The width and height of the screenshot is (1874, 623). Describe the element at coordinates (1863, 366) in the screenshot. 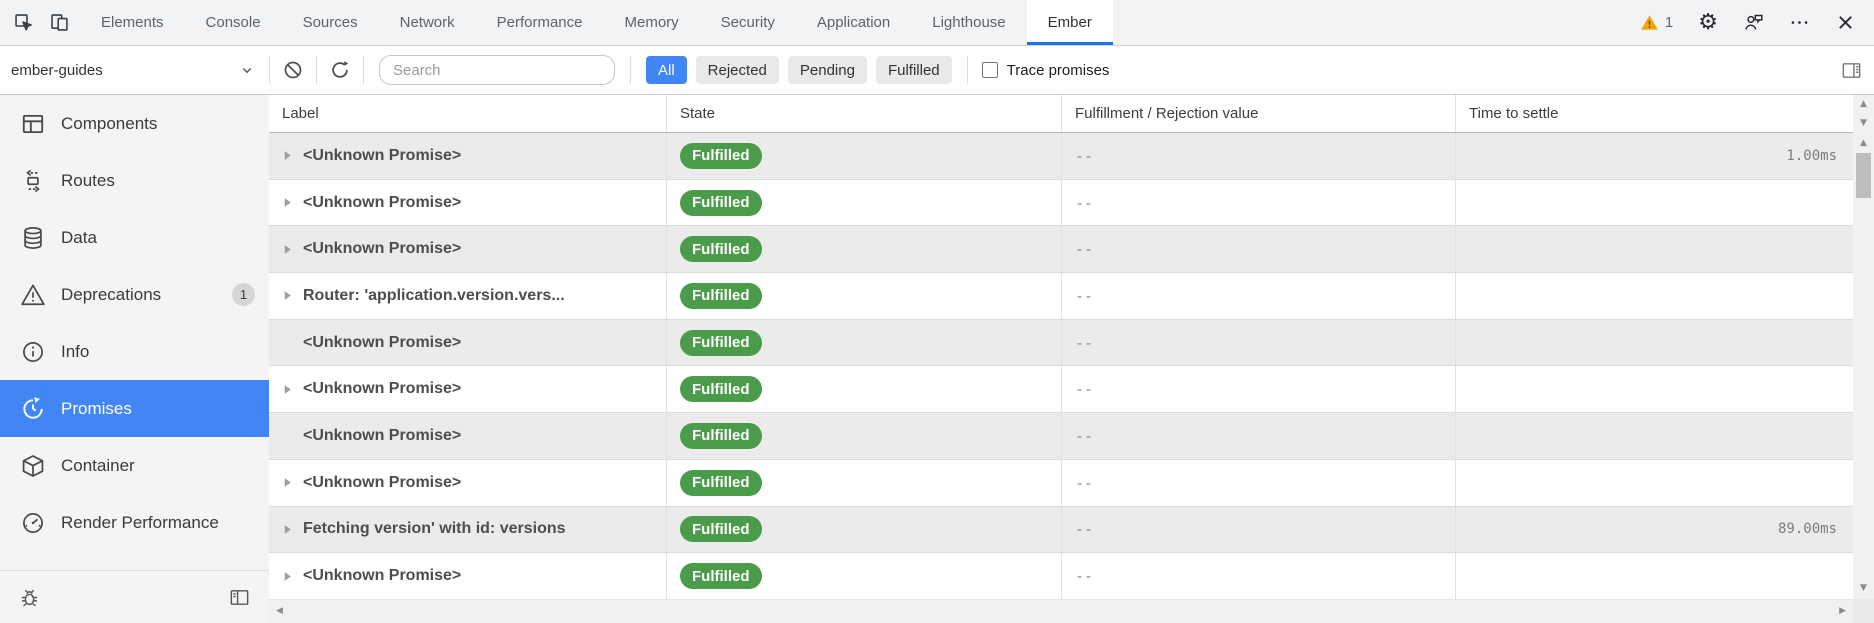

I see `body-scrollbar: ▲ ▼` at that location.